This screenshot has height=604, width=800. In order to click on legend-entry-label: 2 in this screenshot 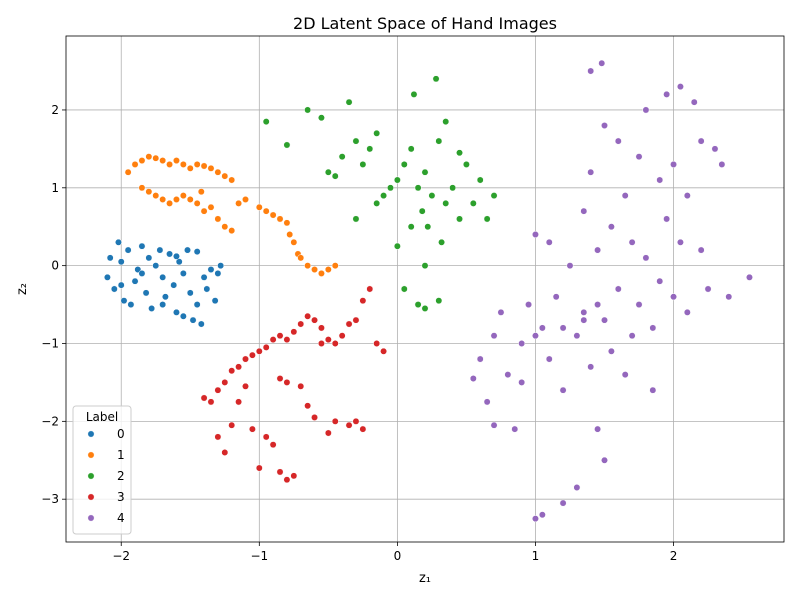, I will do `click(121, 476)`.